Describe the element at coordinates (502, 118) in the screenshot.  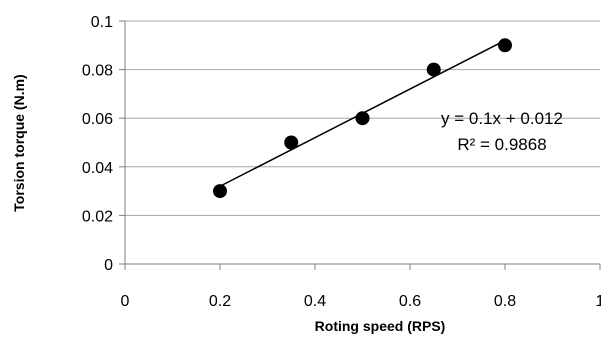
I see `trendline-equation: y = 0.1x + 0.012` at that location.